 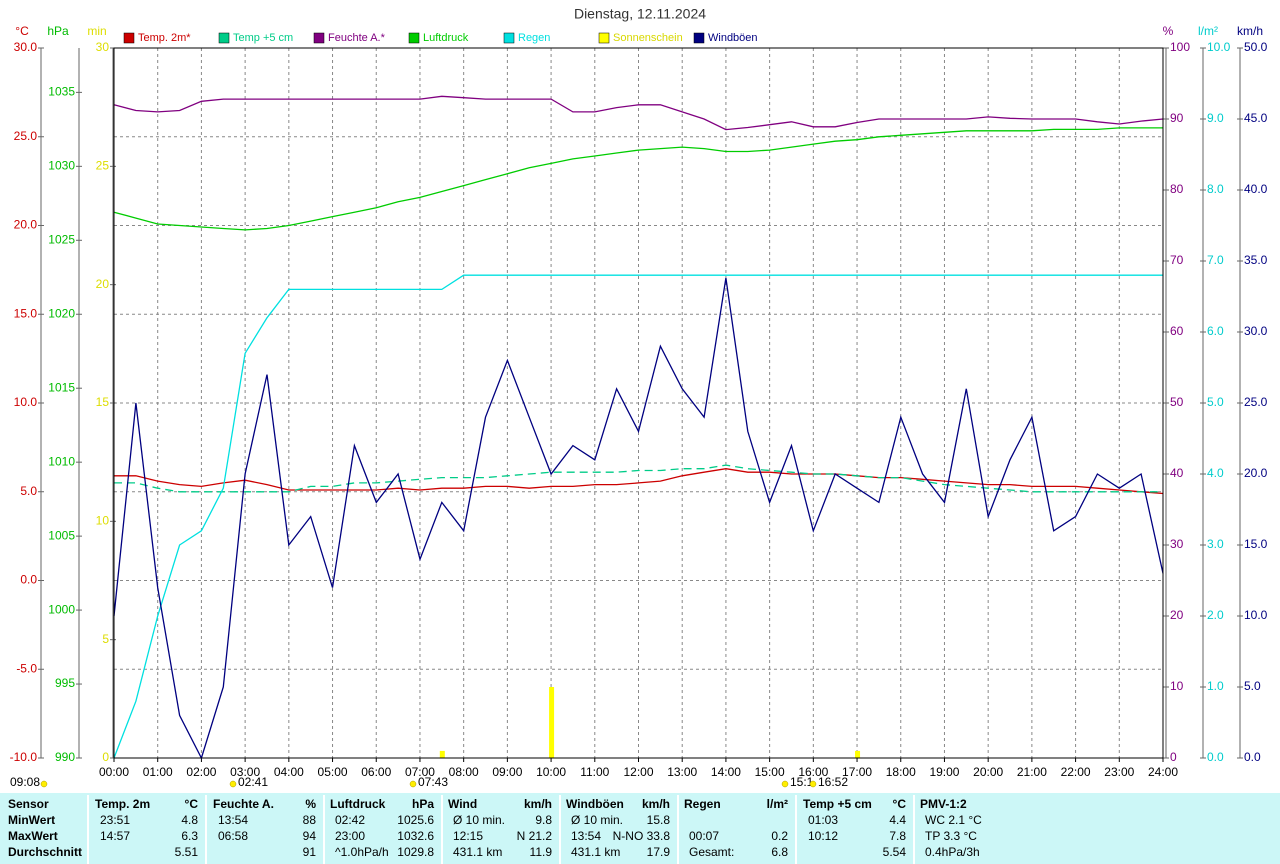 I want to click on x-tick-label: 22:00, so click(x=1076, y=772).